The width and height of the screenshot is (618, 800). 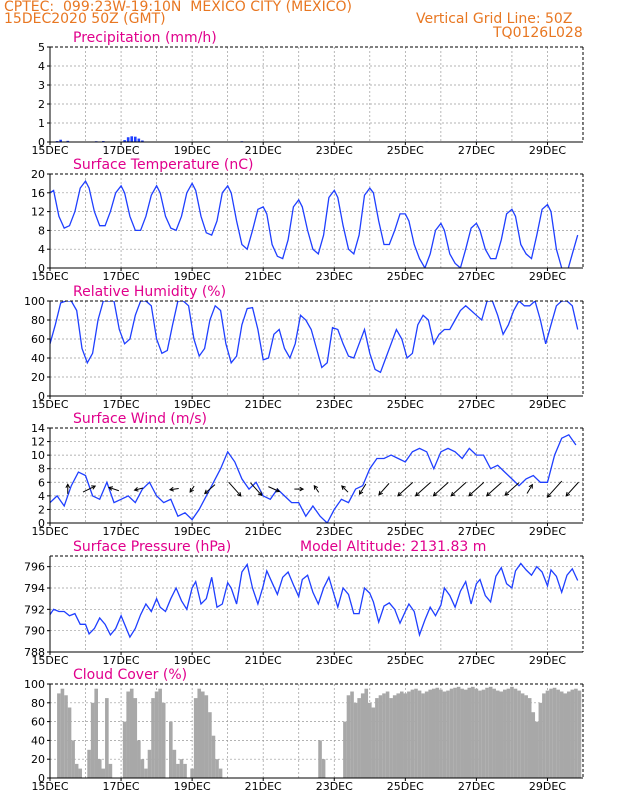 What do you see at coordinates (547, 531) in the screenshot?
I see `x-tick-label: 29DEC` at bounding box center [547, 531].